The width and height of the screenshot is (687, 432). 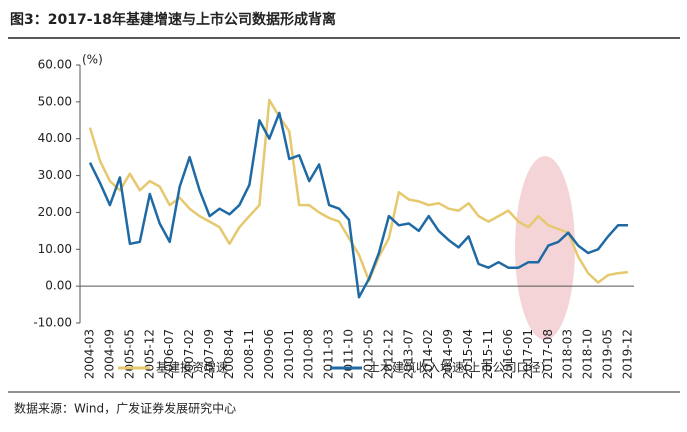 I want to click on x-tick-label: 2017-08, so click(x=548, y=354).